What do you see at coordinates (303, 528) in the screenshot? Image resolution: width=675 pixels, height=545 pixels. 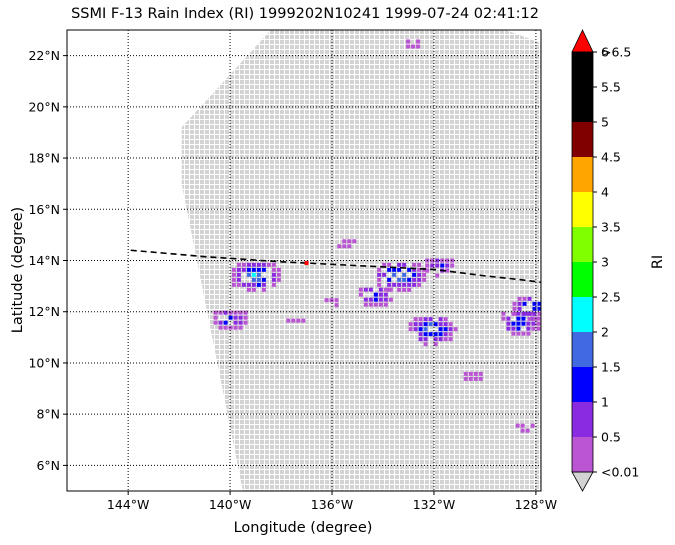 I see `x-axis-label: Longitude (degree)` at bounding box center [303, 528].